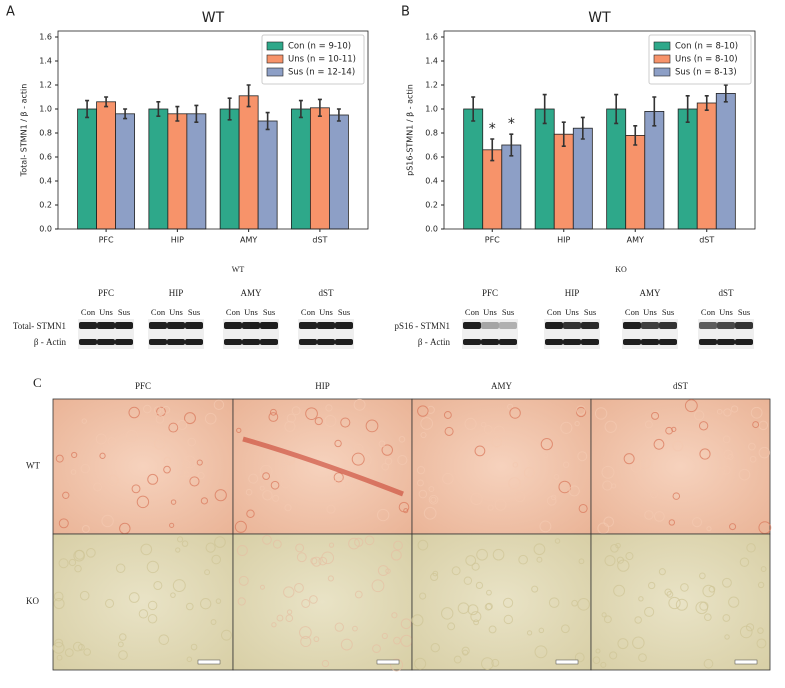 The height and width of the screenshot is (688, 785). Describe the element at coordinates (431, 133) in the screenshot. I see `y-tick-label: 0.8` at that location.